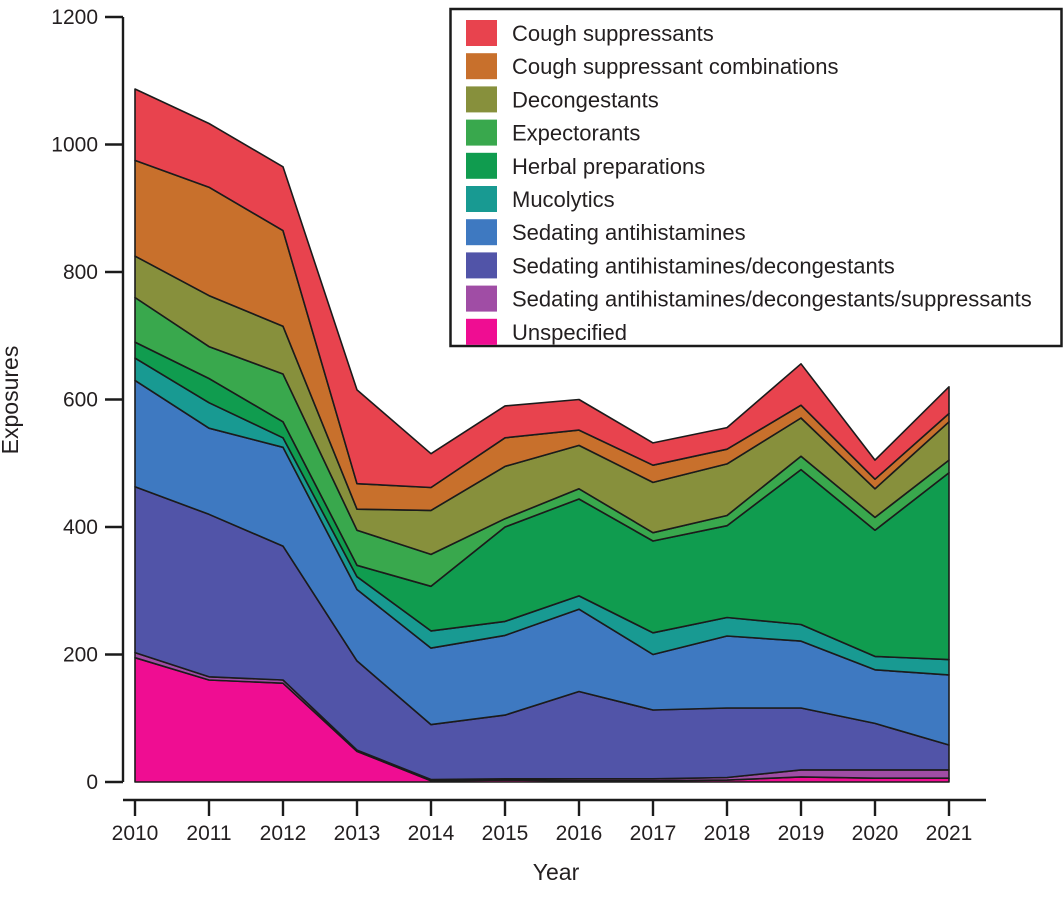  I want to click on y-tick-label: 1200, so click(74, 17).